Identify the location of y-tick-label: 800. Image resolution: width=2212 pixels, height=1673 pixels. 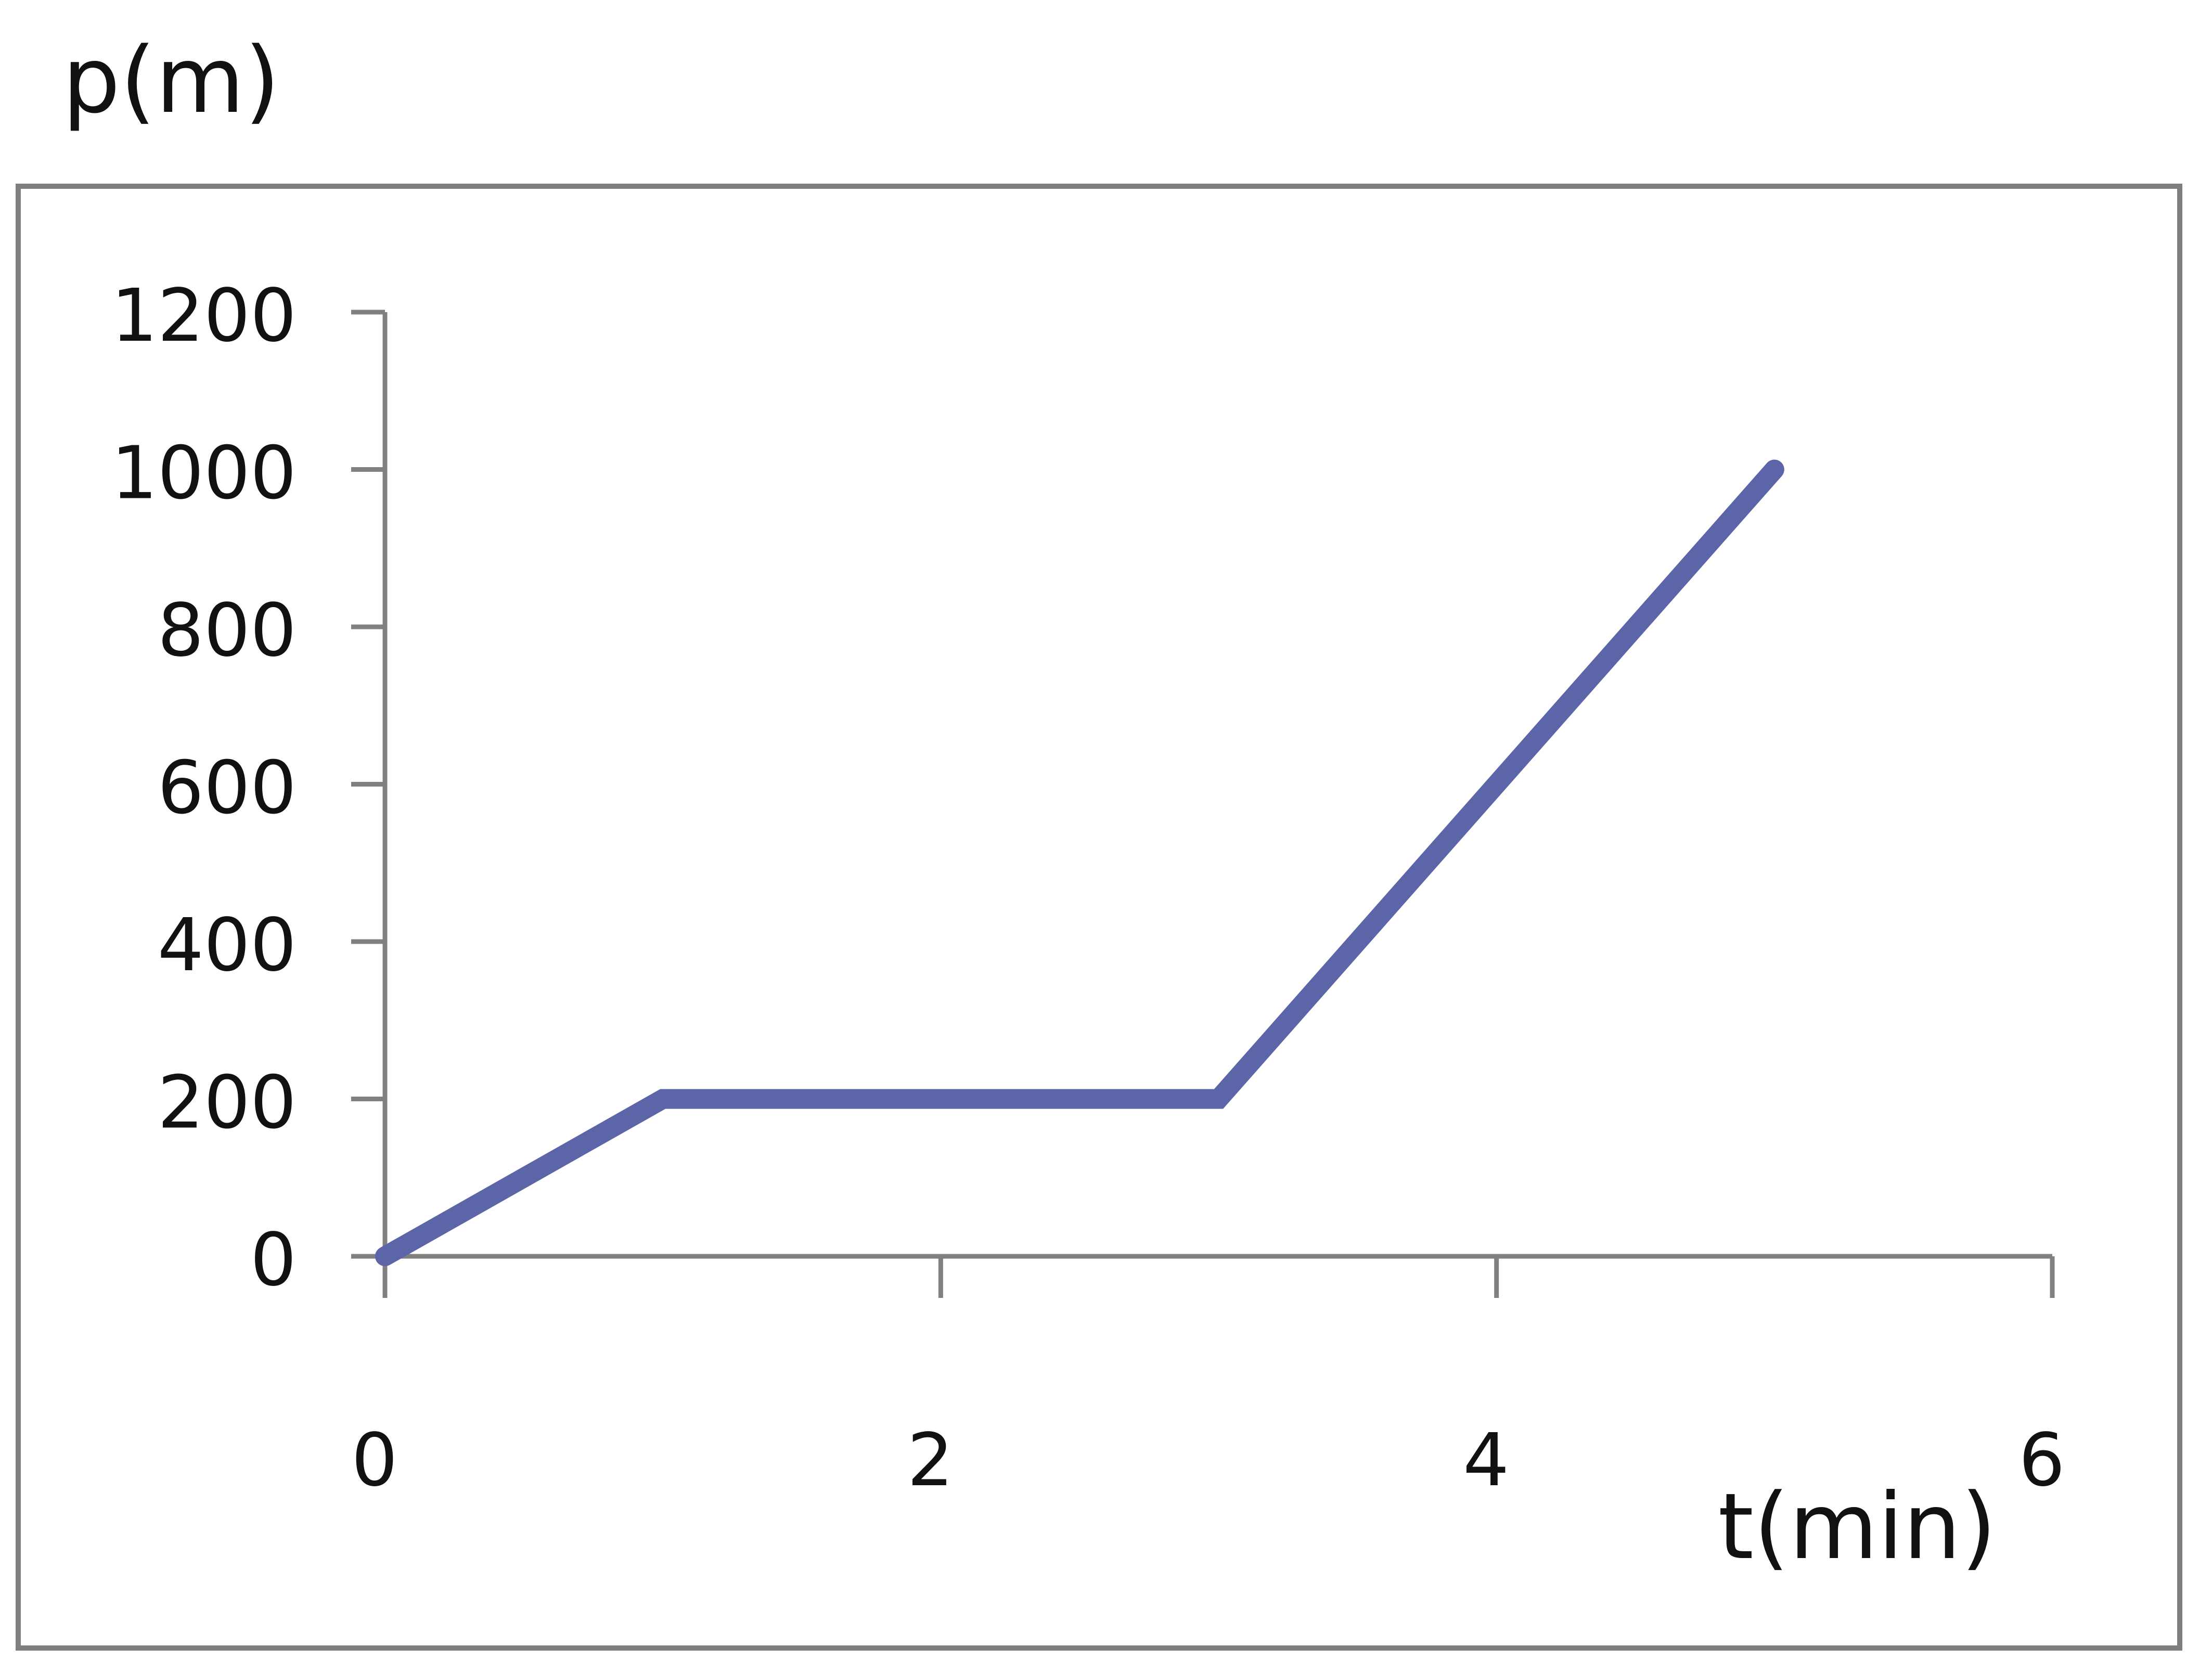
(227, 631).